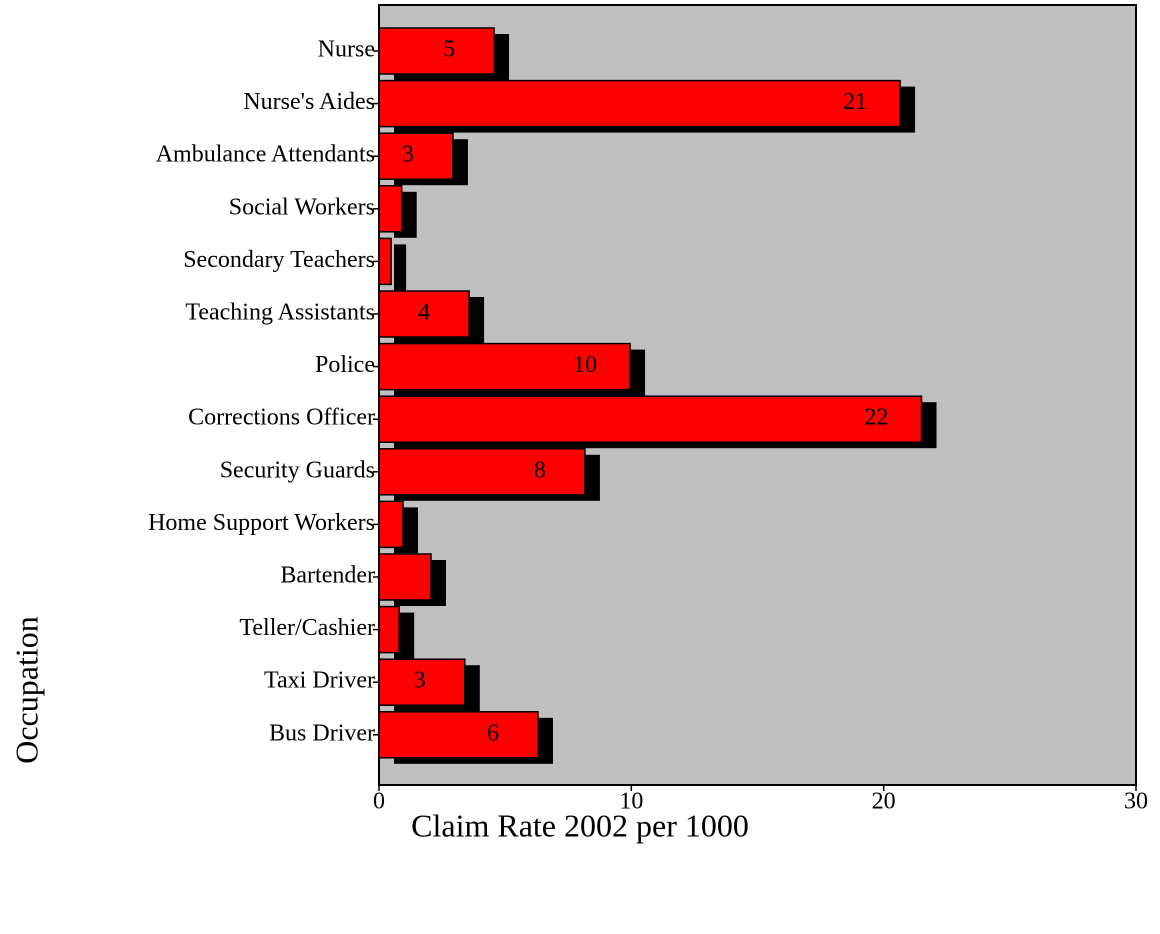 This screenshot has height=934, width=1160. Describe the element at coordinates (580, 825) in the screenshot. I see `x-axis-label: Claim Rate 2002 per 1000` at that location.